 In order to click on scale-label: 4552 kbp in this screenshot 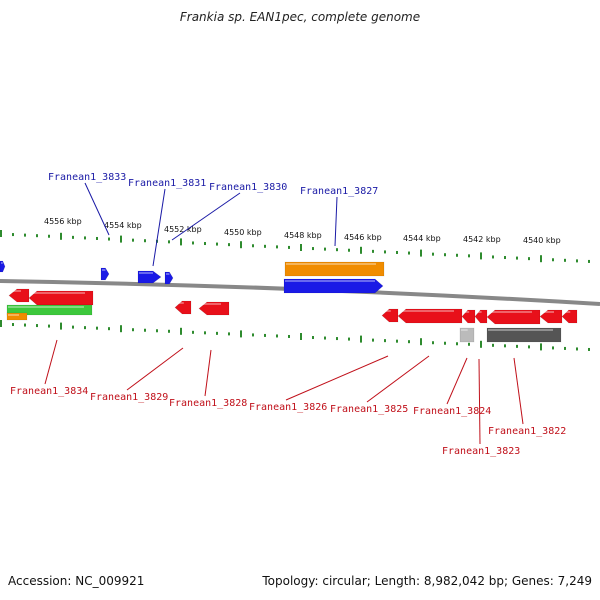, I will do `click(183, 229)`.